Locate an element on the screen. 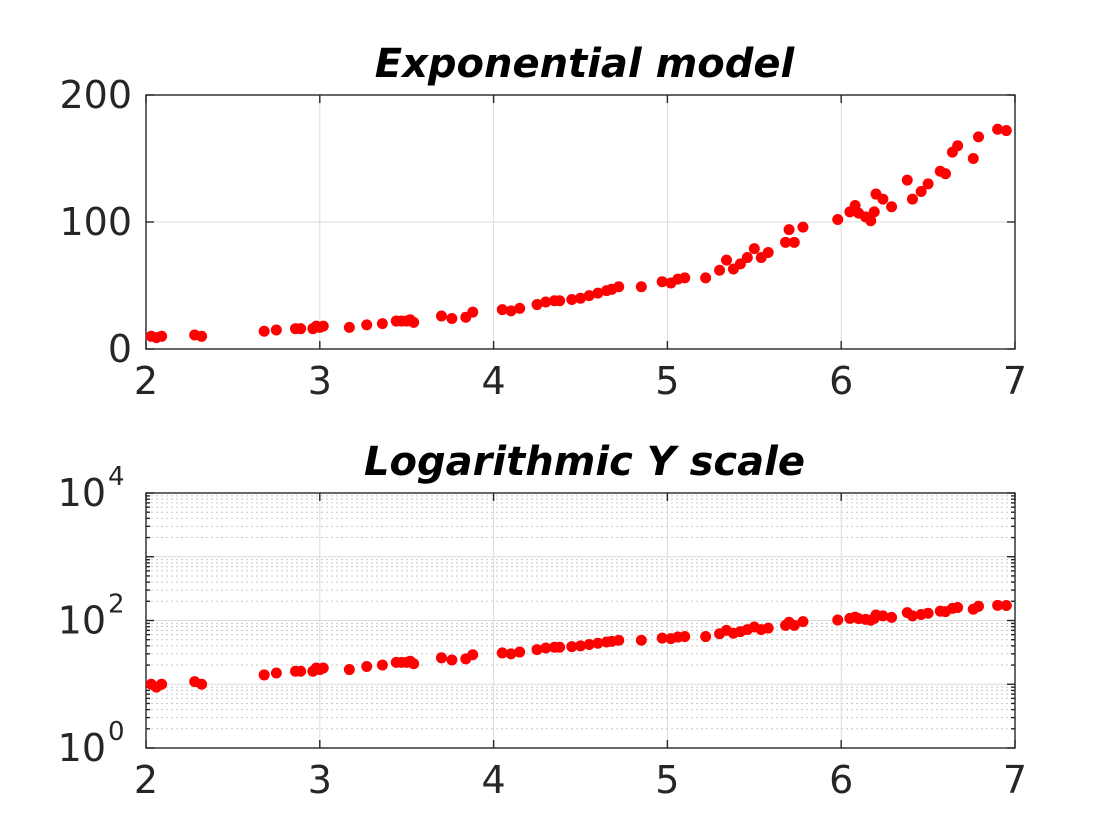  y-tick-label: 10 4 is located at coordinates (91, 488).